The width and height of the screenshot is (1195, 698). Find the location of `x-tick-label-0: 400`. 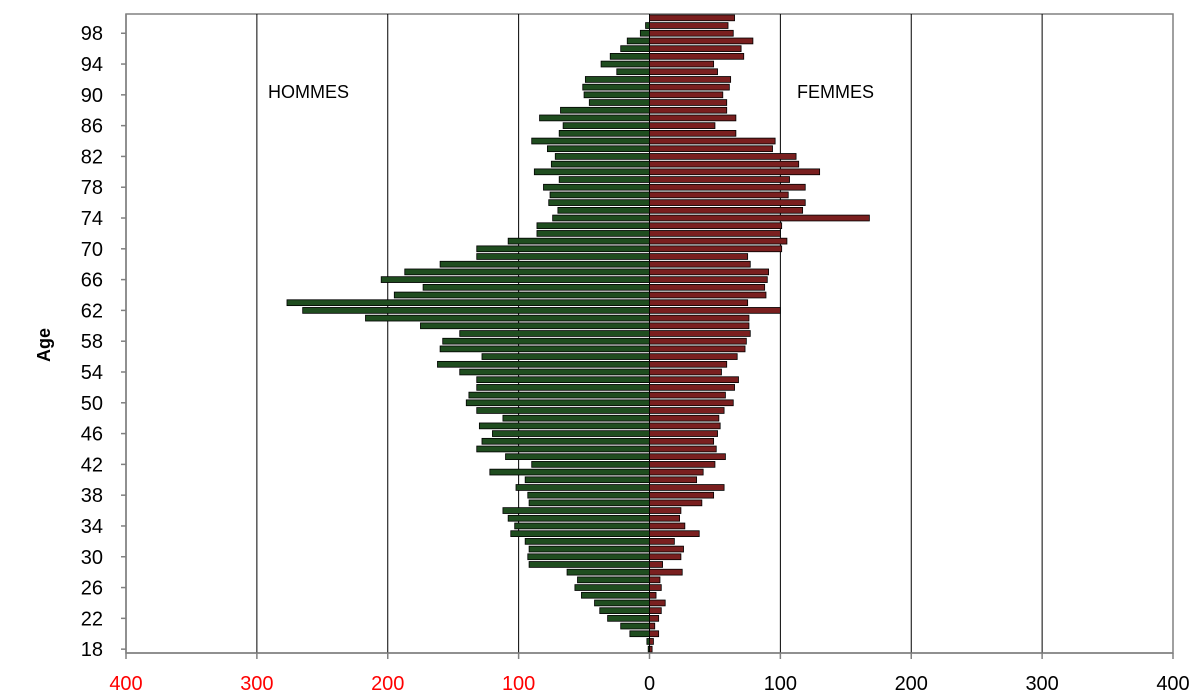

x-tick-label-0: 400 is located at coordinates (125, 684).